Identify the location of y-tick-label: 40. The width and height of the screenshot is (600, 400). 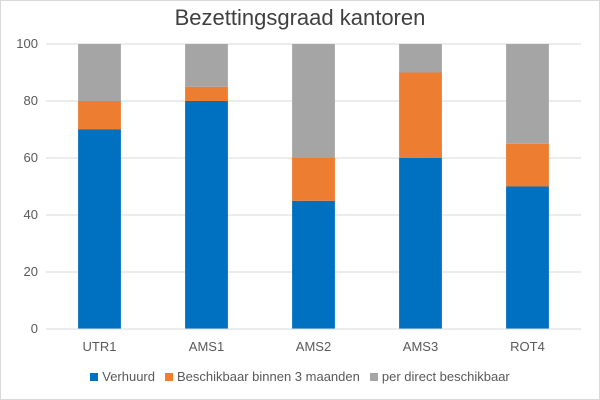
(31, 214).